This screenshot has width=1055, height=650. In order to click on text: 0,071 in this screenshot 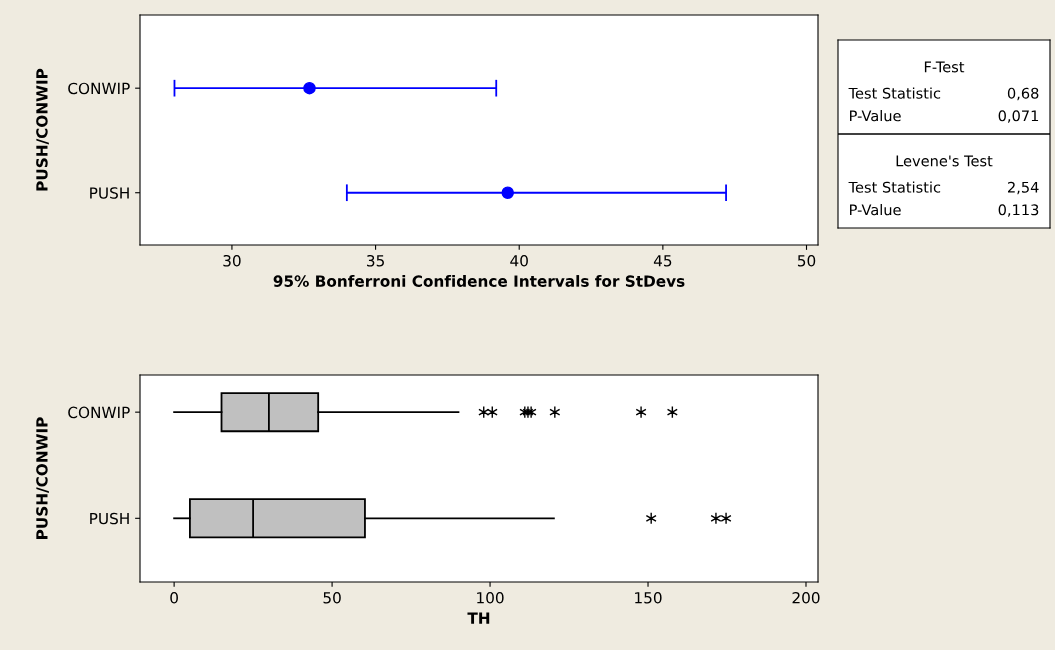, I will do `click(1018, 116)`.